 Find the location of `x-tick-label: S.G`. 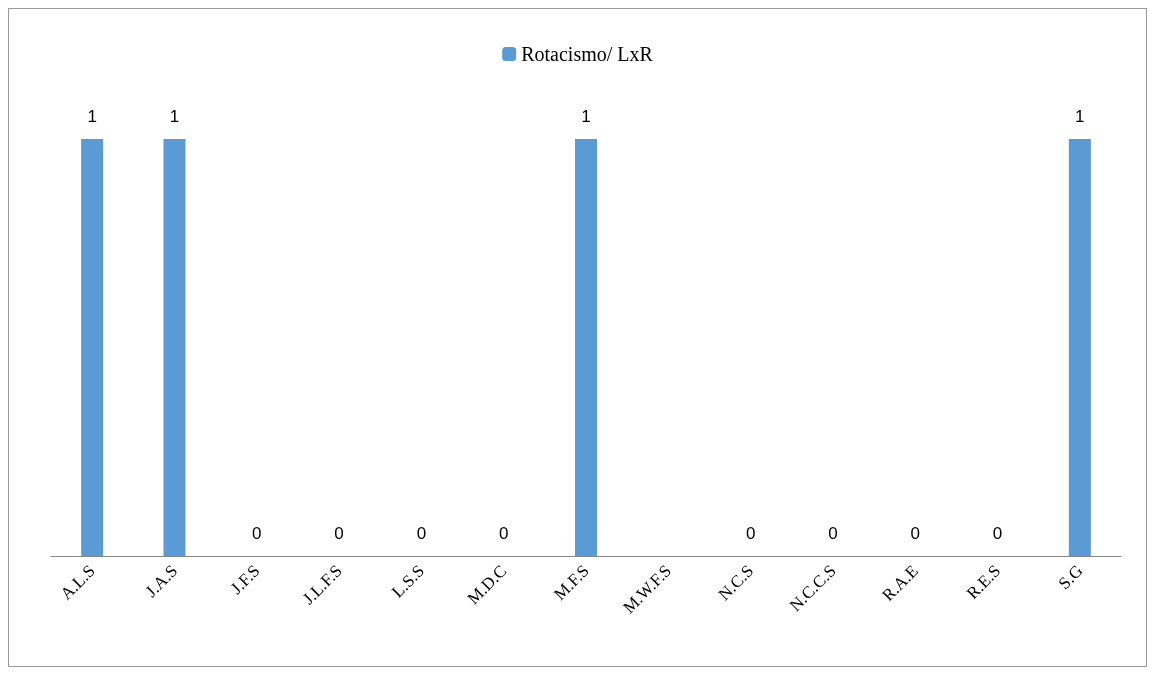

x-tick-label: S.G is located at coordinates (1070, 577).